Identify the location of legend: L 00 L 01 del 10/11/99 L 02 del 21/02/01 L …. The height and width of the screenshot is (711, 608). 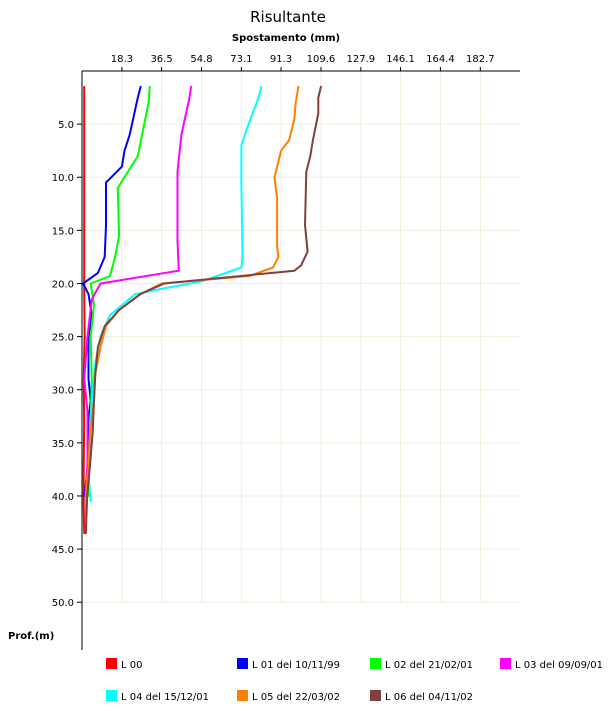
(354, 680).